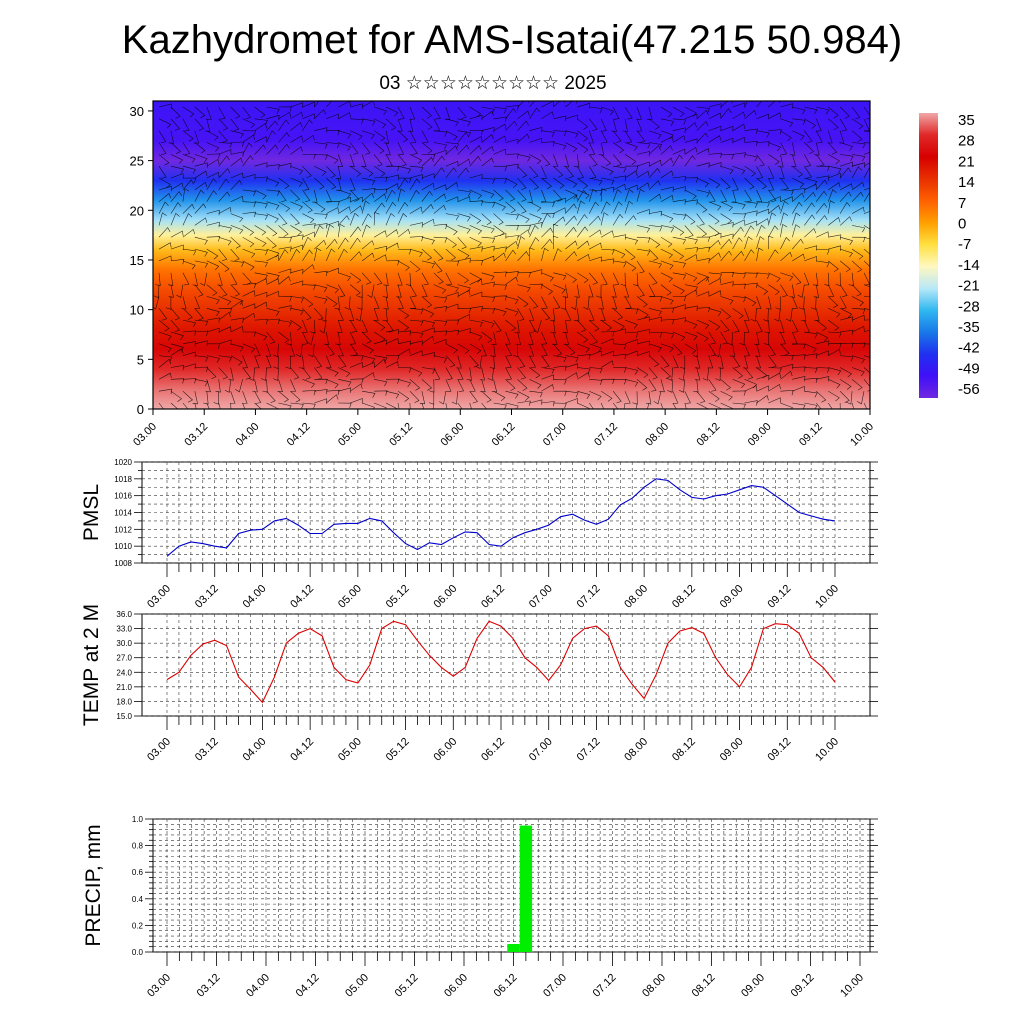  What do you see at coordinates (137, 161) in the screenshot?
I see `y-tick-label: 25` at bounding box center [137, 161].